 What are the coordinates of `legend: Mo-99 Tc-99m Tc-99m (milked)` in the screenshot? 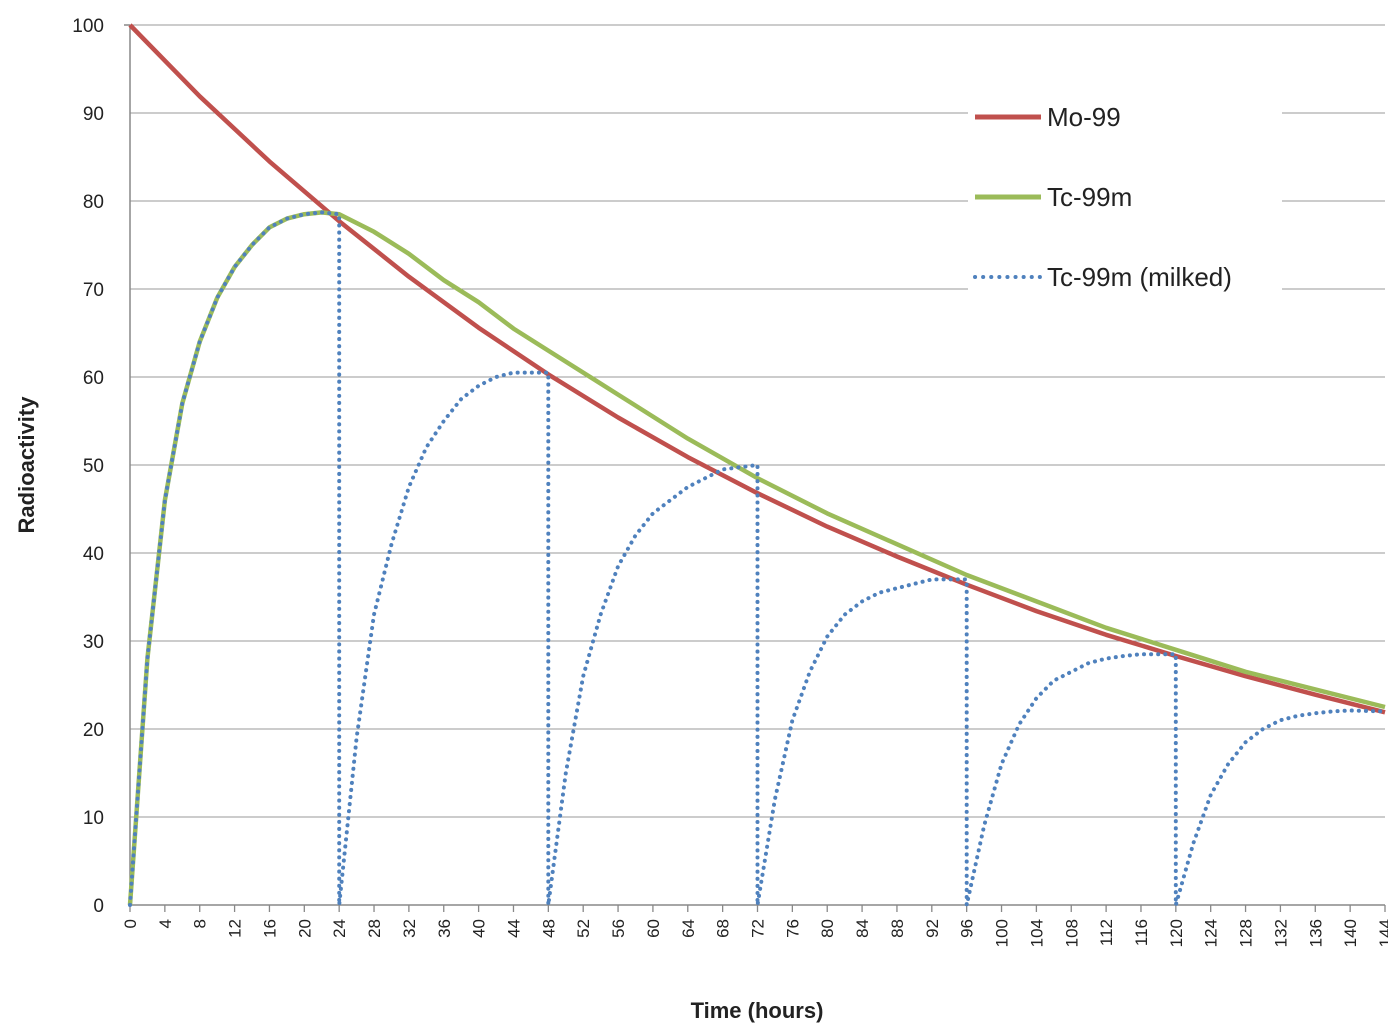 It's located at (1125, 195).